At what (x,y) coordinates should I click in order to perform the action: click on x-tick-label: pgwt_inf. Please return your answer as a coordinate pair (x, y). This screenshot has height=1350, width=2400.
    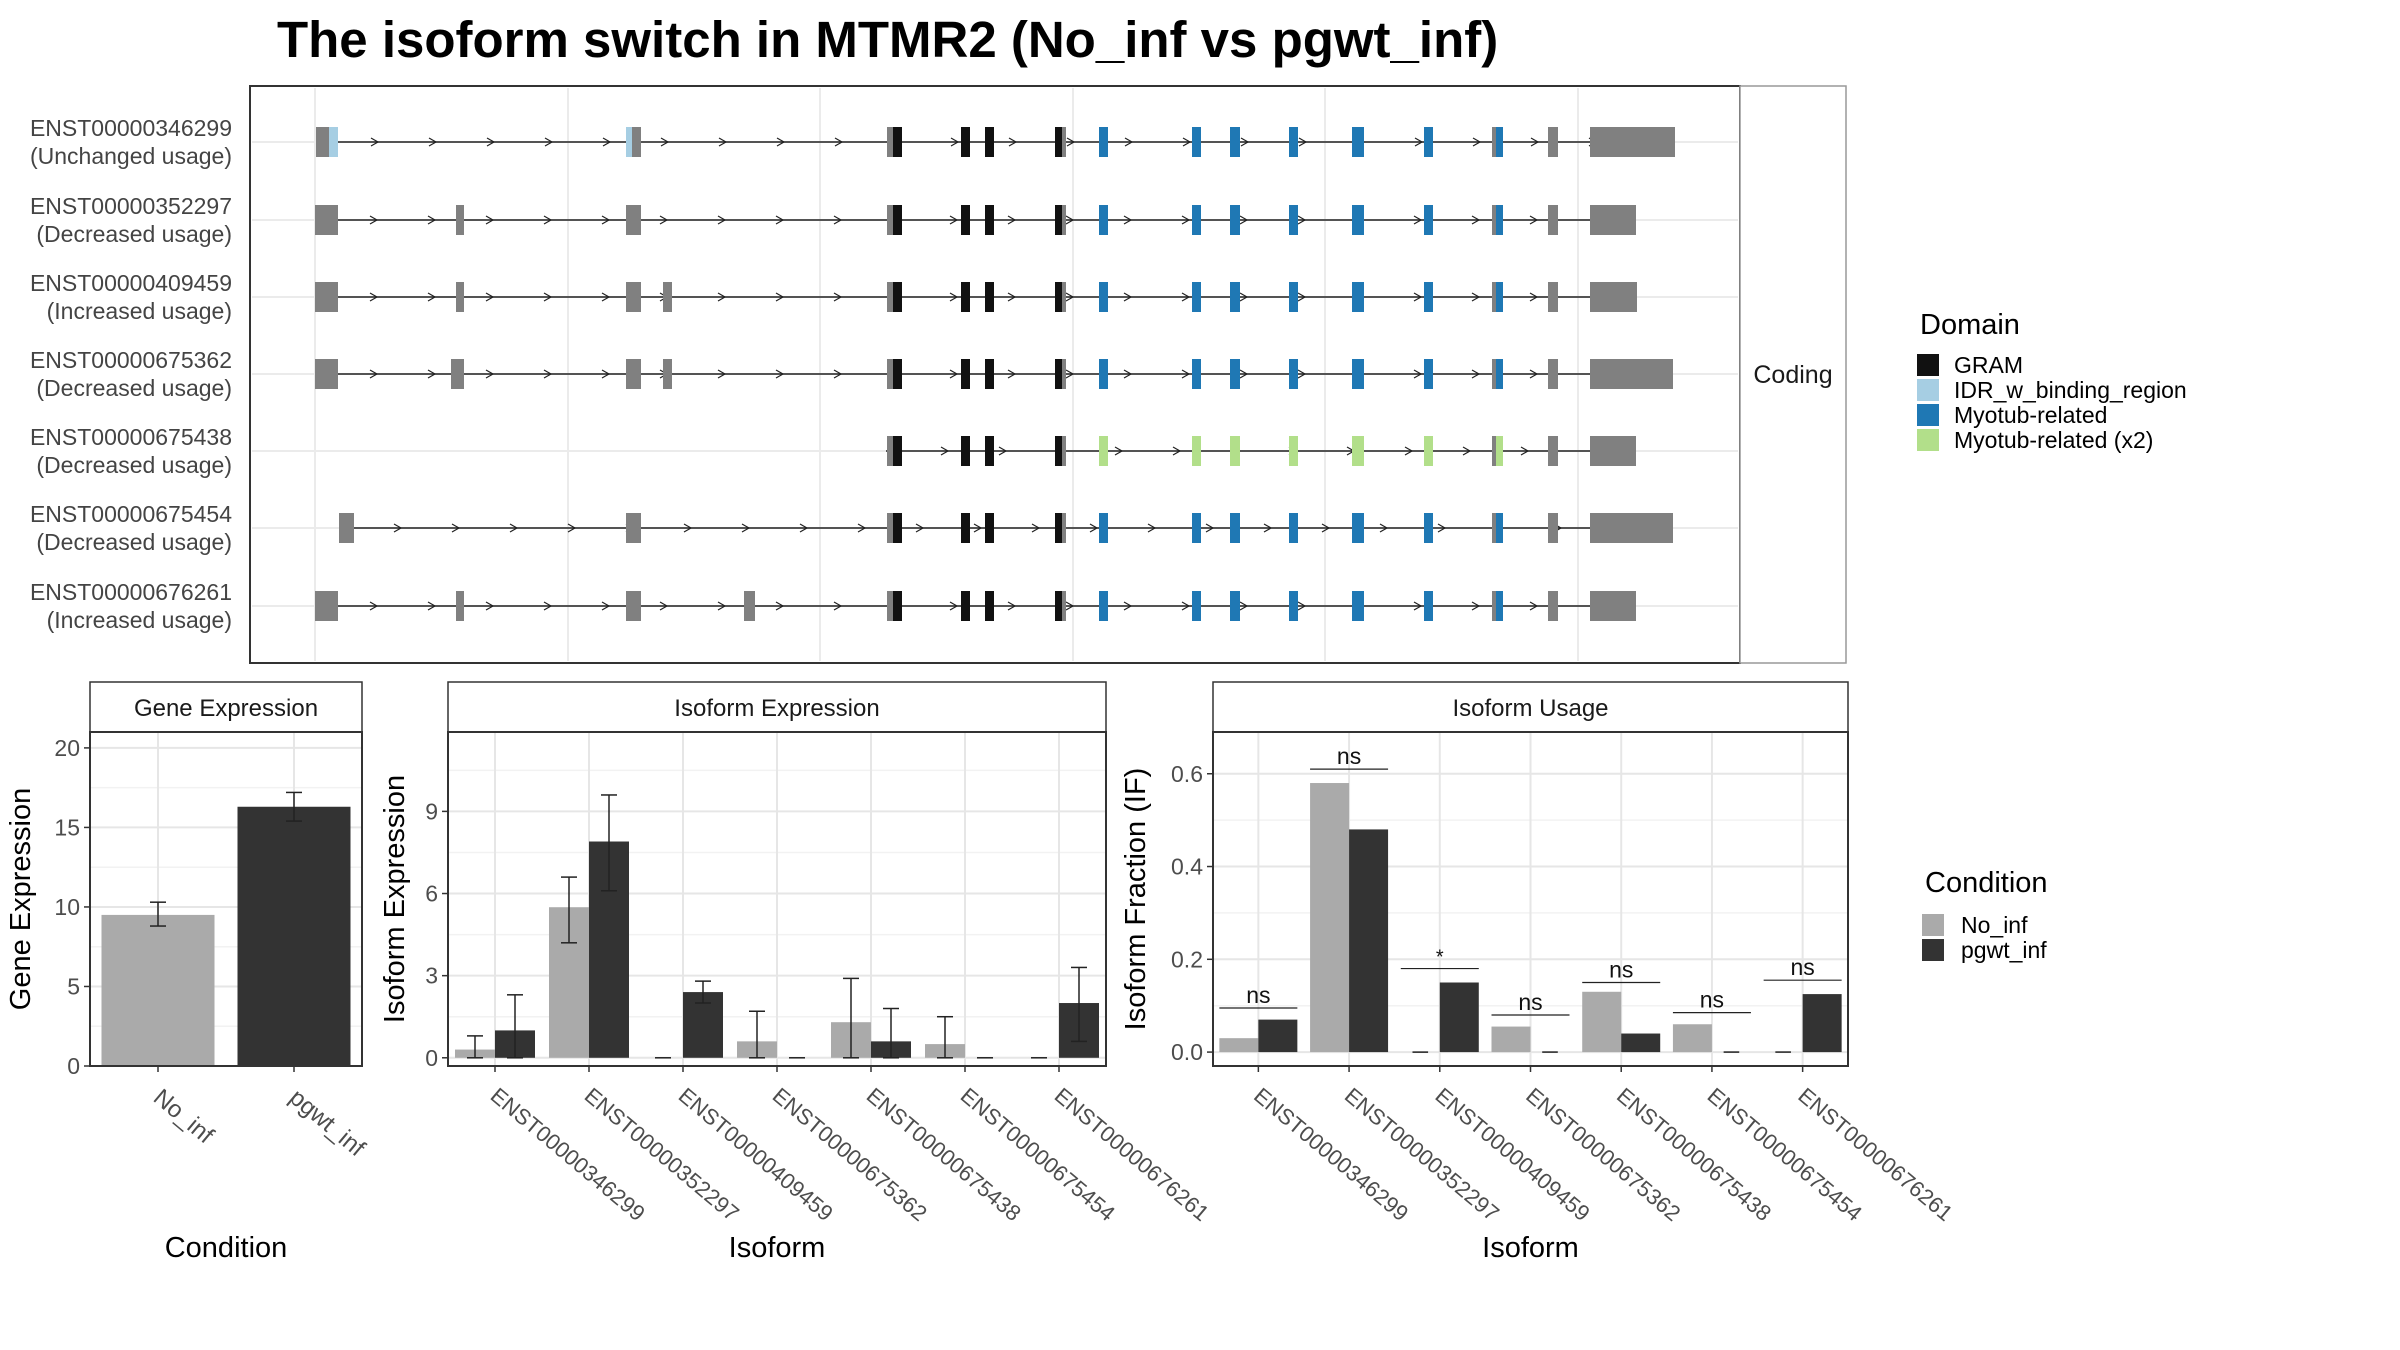
    Looking at the image, I should click on (327, 1123).